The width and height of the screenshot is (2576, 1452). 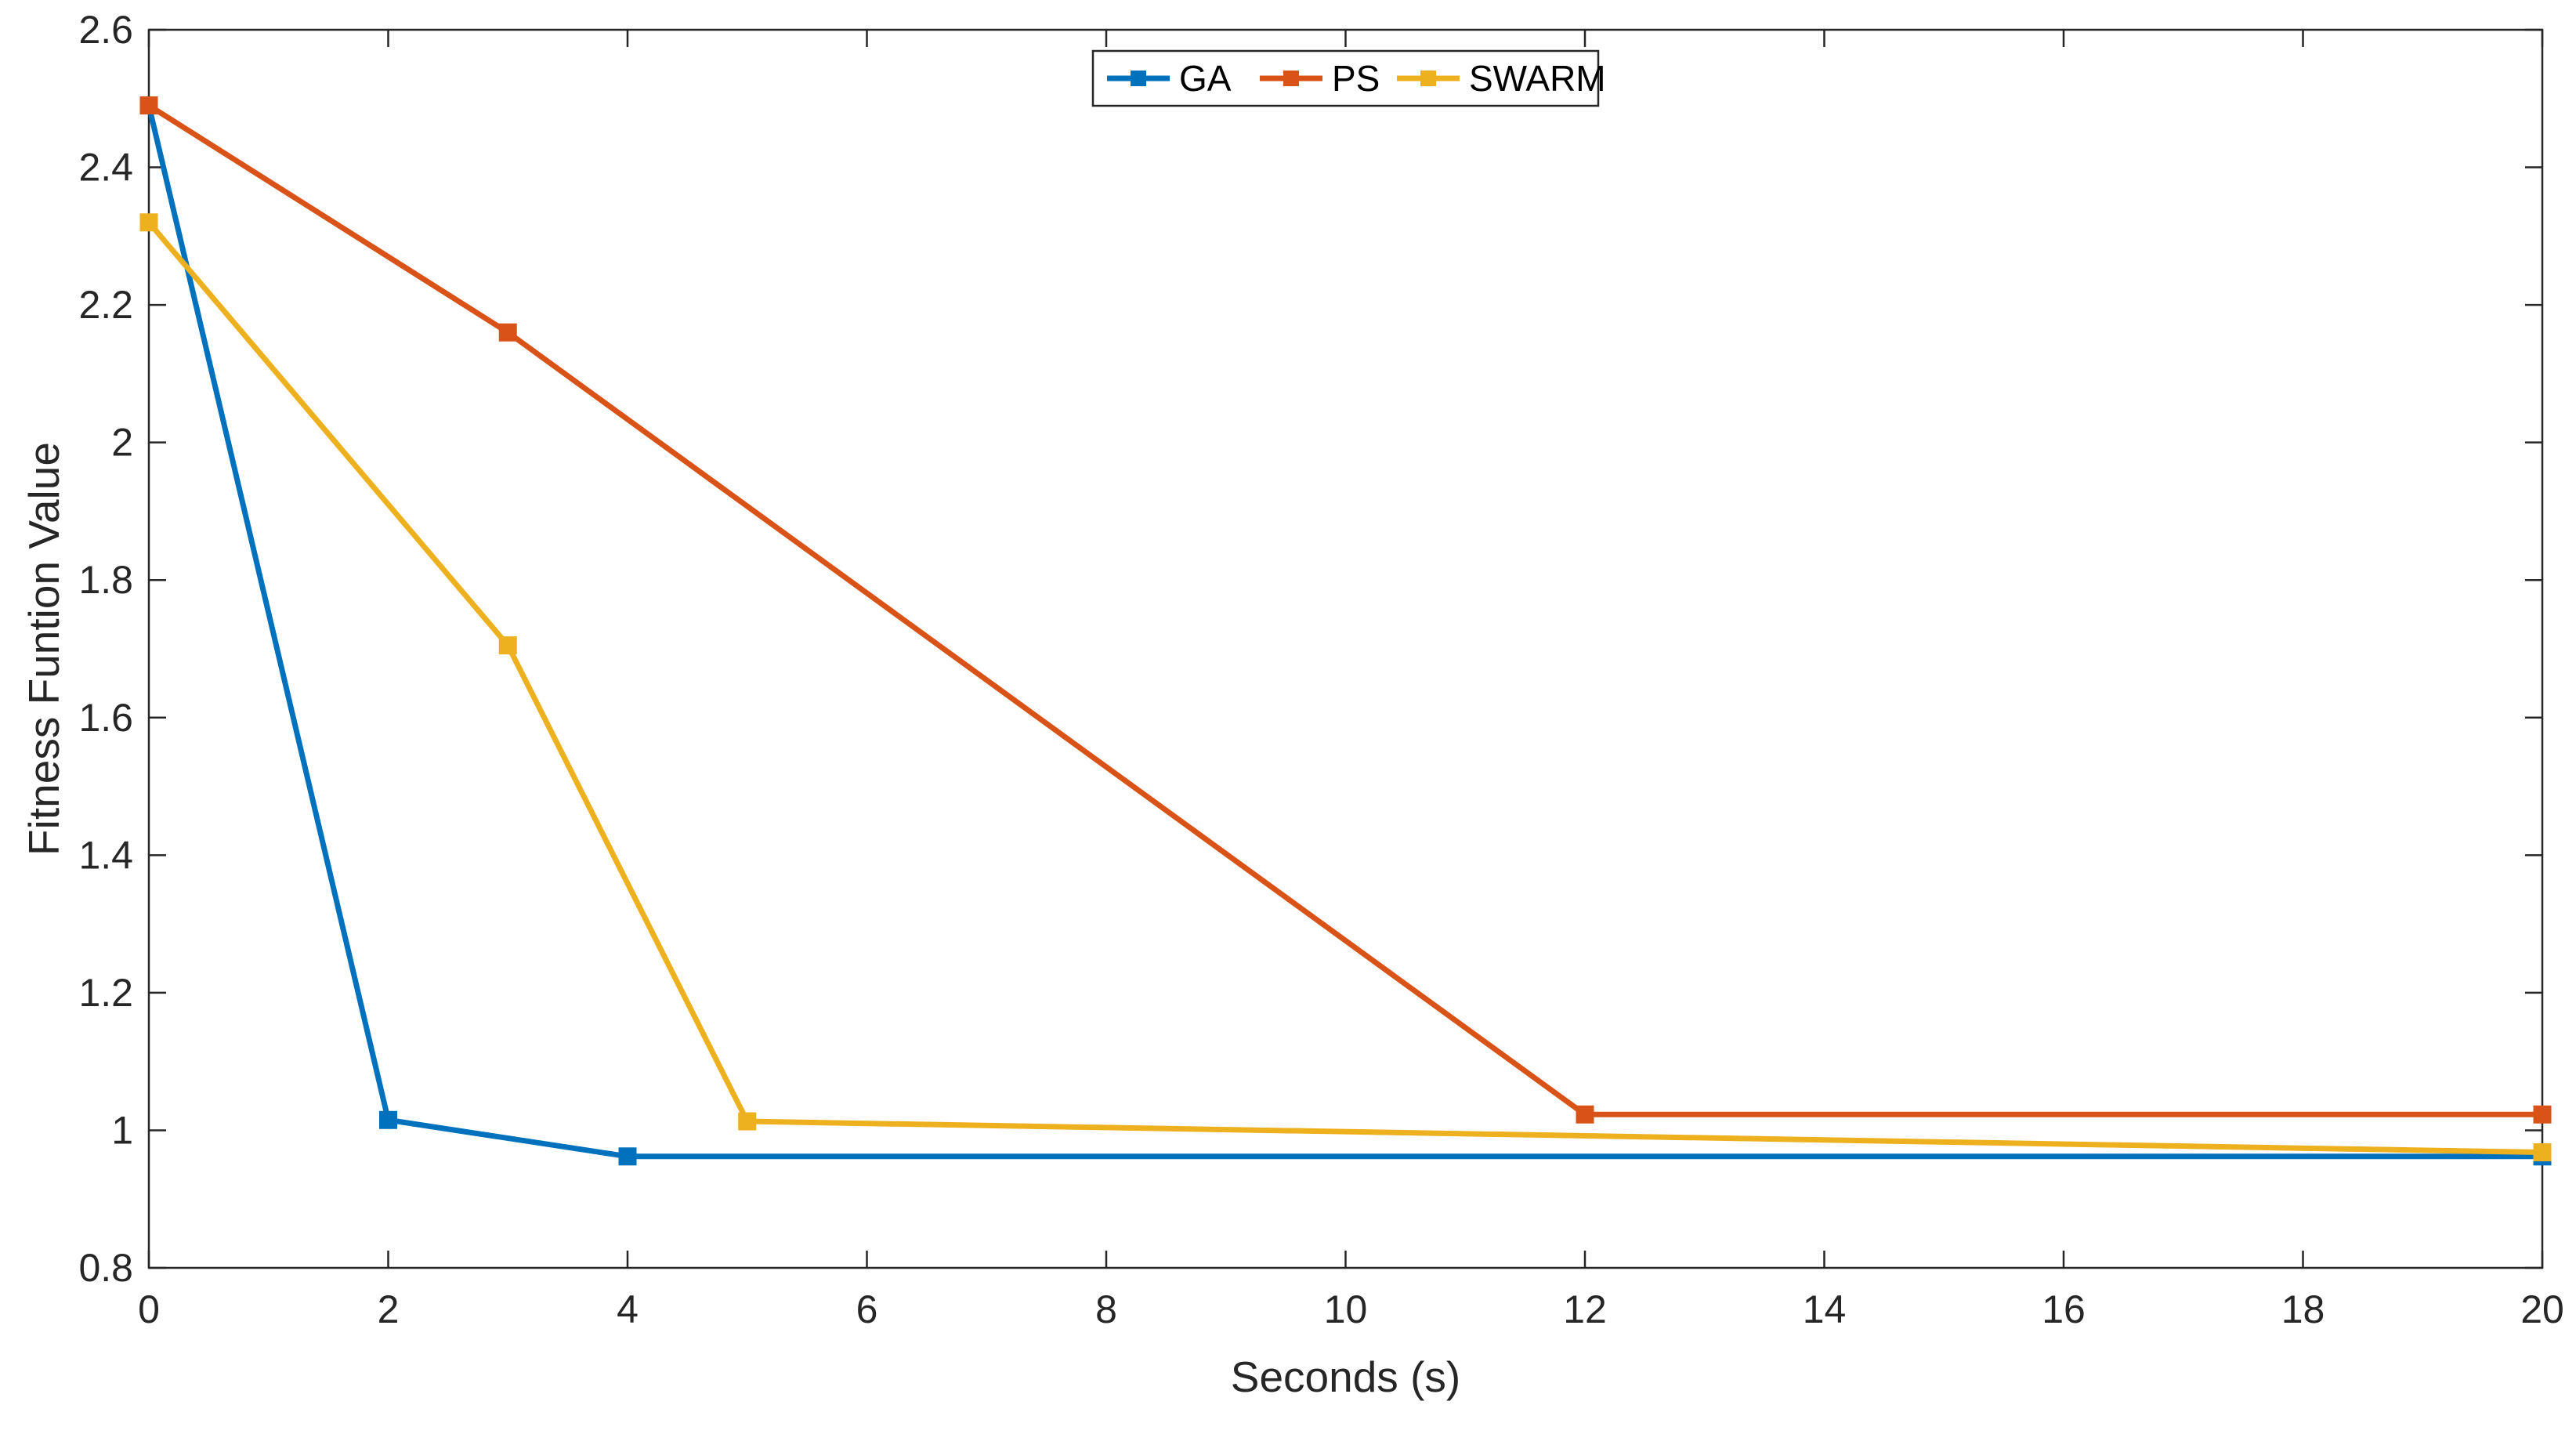 I want to click on y-tick-label: 1.2, so click(x=105, y=993).